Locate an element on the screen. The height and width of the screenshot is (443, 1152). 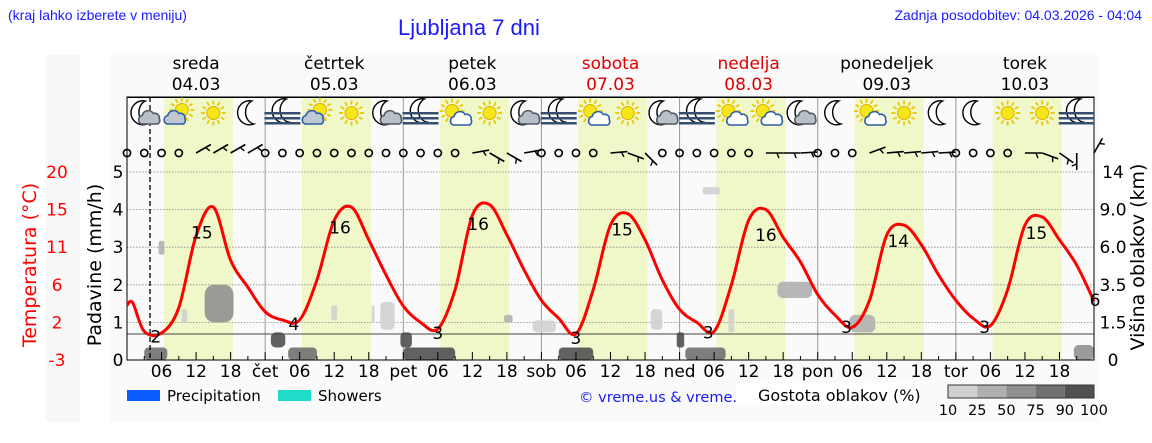
plot-top-border is located at coordinates (610, 97).